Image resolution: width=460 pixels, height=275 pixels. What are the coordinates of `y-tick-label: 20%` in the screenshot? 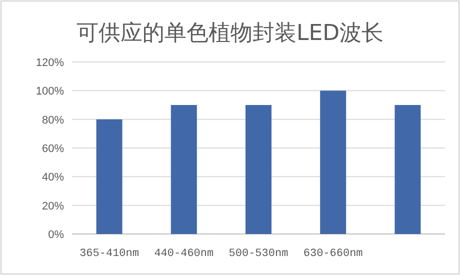 It's located at (53, 206).